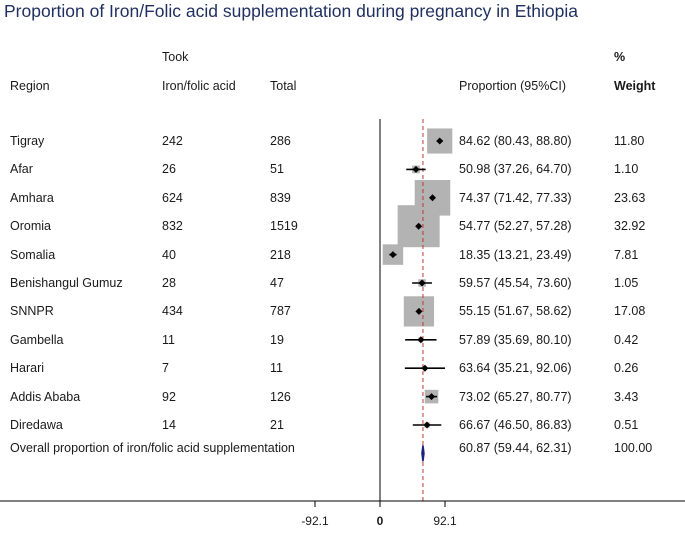  Describe the element at coordinates (66, 283) in the screenshot. I see `row-region: Benishangul Gumuz` at that location.